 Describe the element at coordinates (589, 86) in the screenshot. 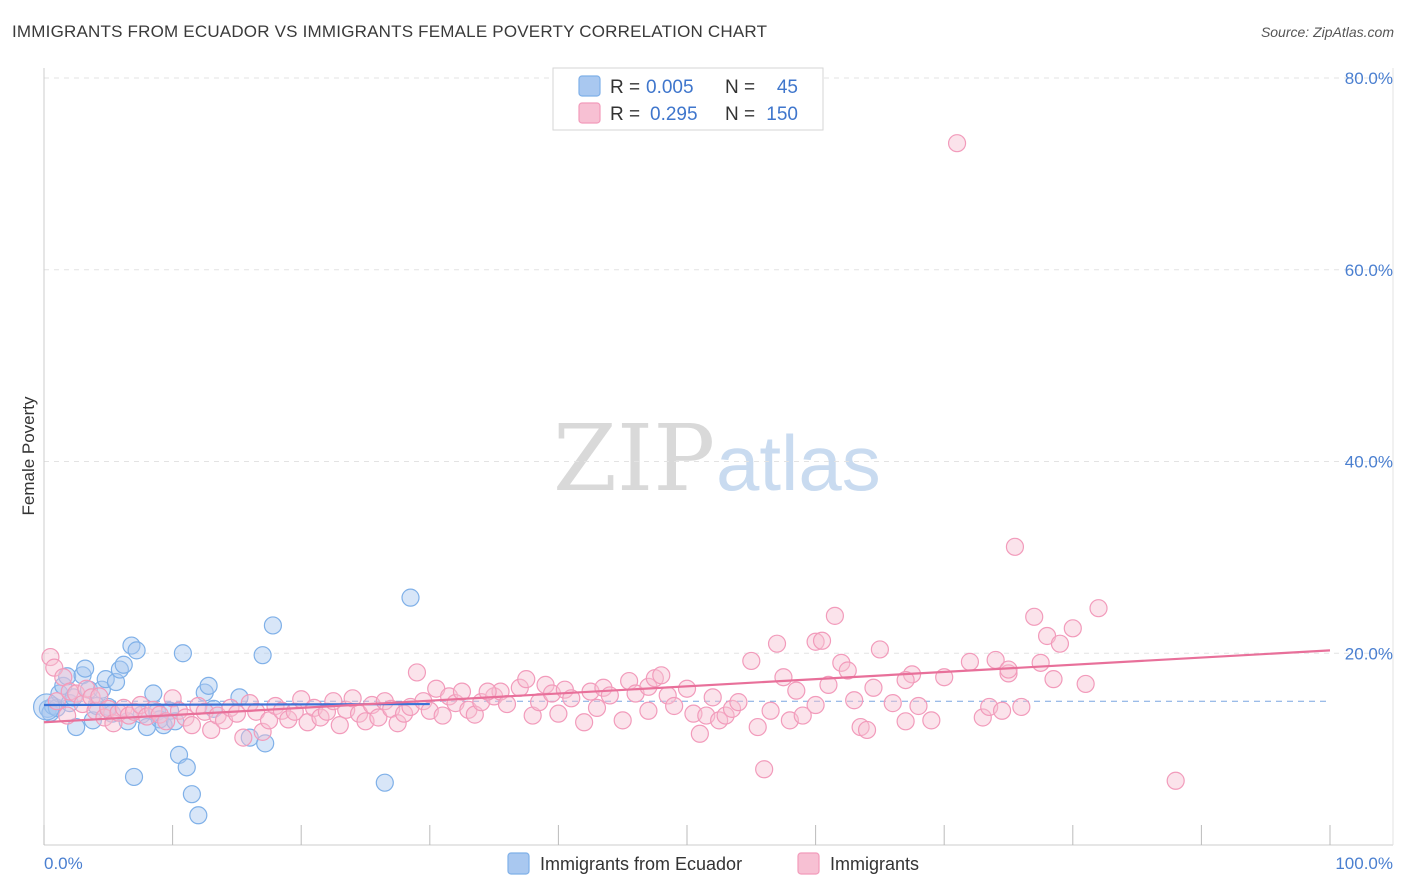

I see `legend-swatch-ecuador` at that location.